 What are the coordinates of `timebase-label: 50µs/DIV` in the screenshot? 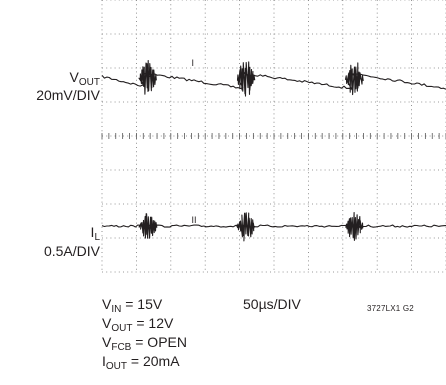 It's located at (272, 304).